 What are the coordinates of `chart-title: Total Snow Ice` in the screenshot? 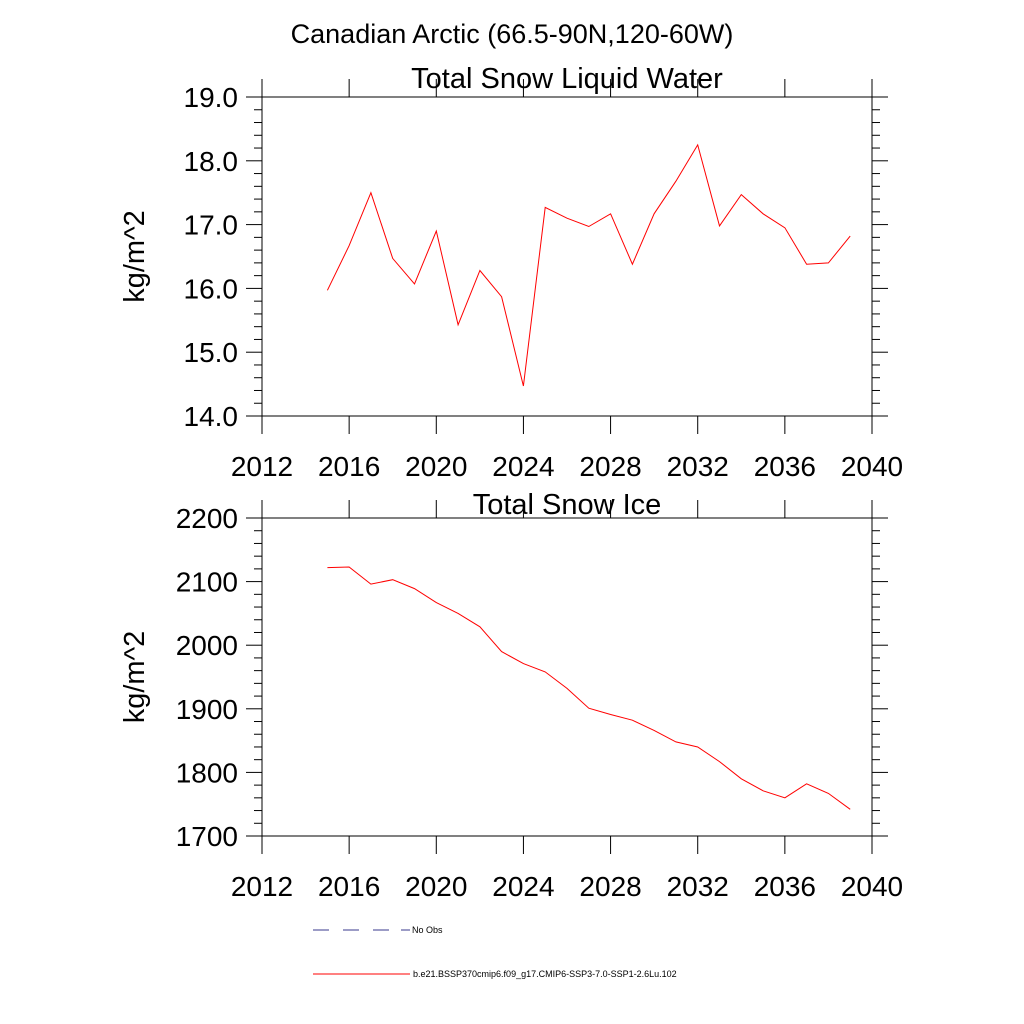 It's located at (567, 505).